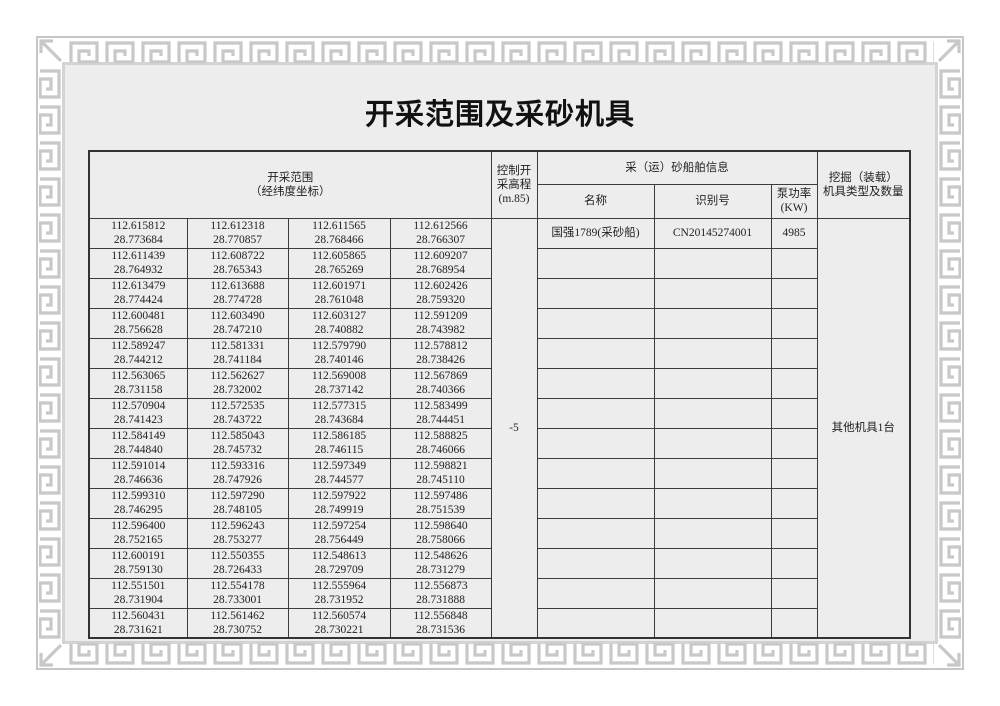 Image resolution: width=1000 pixels, height=706 pixels. I want to click on longitude: 112.593316, so click(237, 466).